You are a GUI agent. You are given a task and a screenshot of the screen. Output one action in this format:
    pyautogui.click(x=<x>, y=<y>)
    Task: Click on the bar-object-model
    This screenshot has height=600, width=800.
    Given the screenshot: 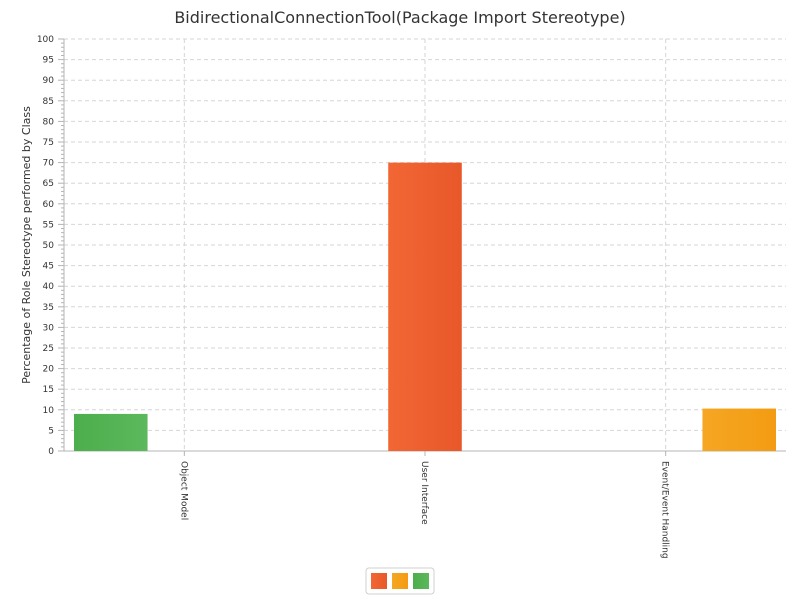 What is the action you would take?
    pyautogui.click(x=111, y=432)
    